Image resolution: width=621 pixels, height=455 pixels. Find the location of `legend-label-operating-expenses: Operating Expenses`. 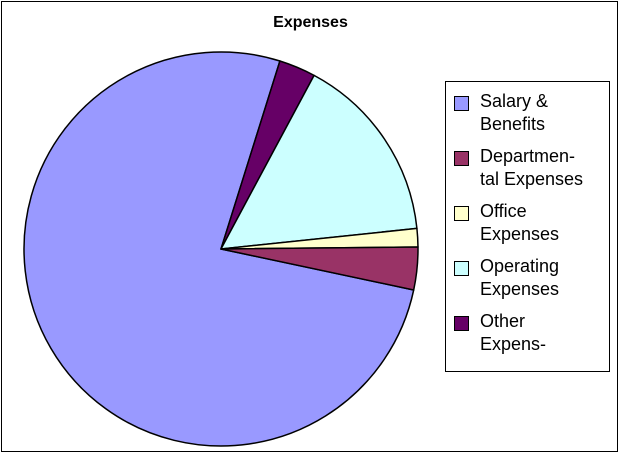

legend-label-operating-expenses: Operating Expenses is located at coordinates (520, 277).